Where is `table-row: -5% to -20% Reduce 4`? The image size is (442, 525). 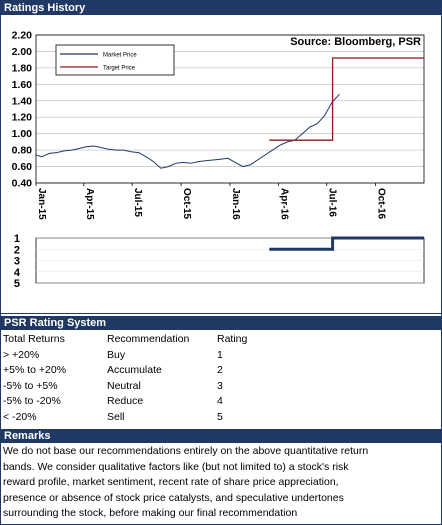
table-row: -5% to -20% Reduce 4 is located at coordinates (221, 402).